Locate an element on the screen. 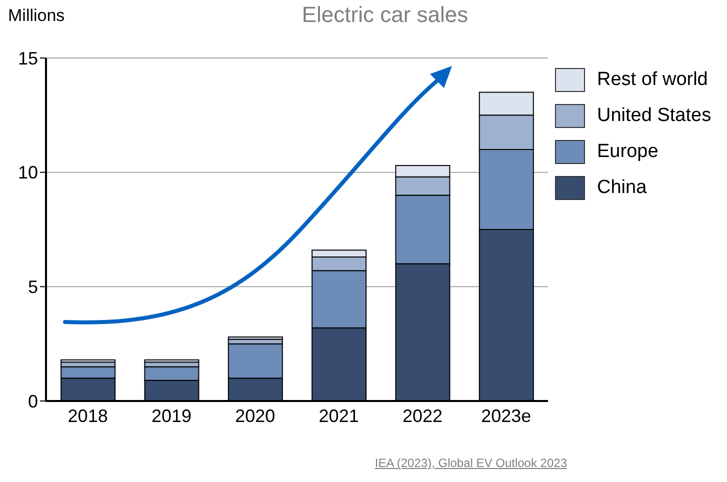 This screenshot has height=482, width=727. text: IEA (2023), Global EV Outlook 2023 is located at coordinates (470, 463).